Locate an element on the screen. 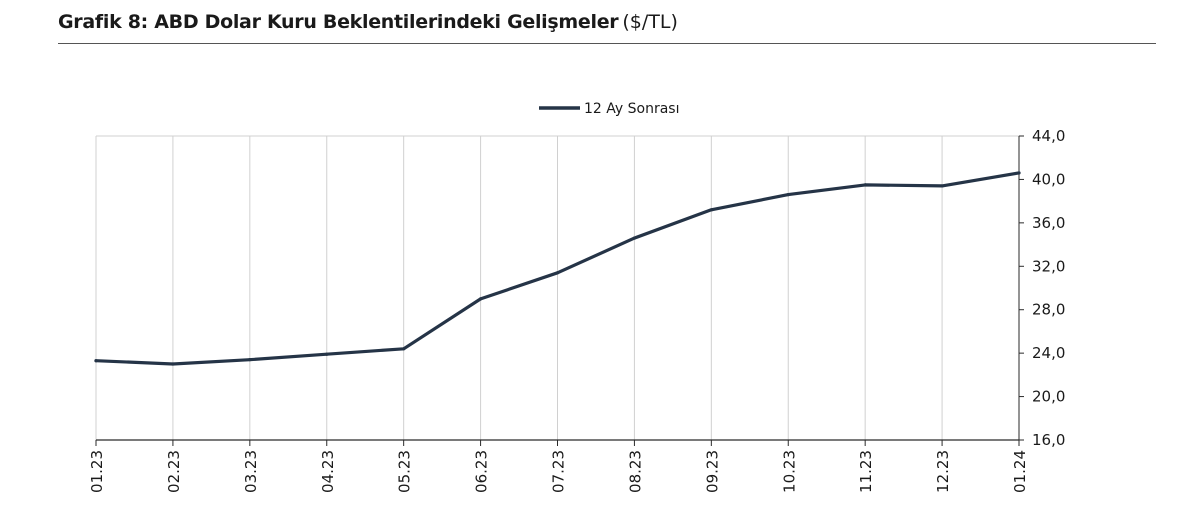 The height and width of the screenshot is (531, 1200). title-divider is located at coordinates (607, 43).